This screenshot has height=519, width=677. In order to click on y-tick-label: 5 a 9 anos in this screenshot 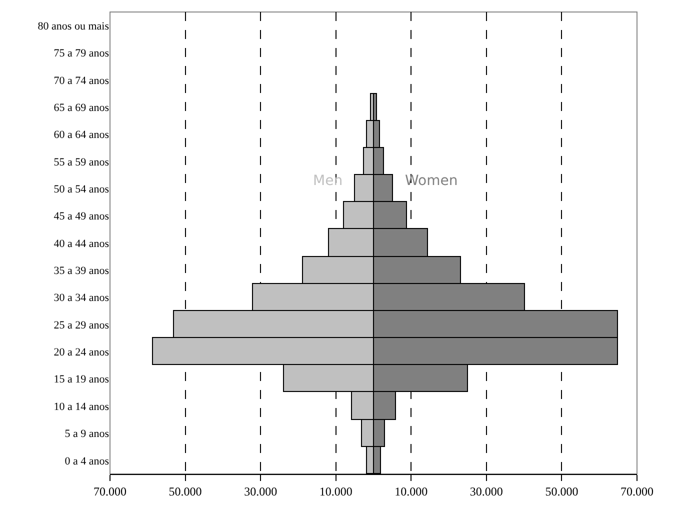, I will do `click(86, 434)`.